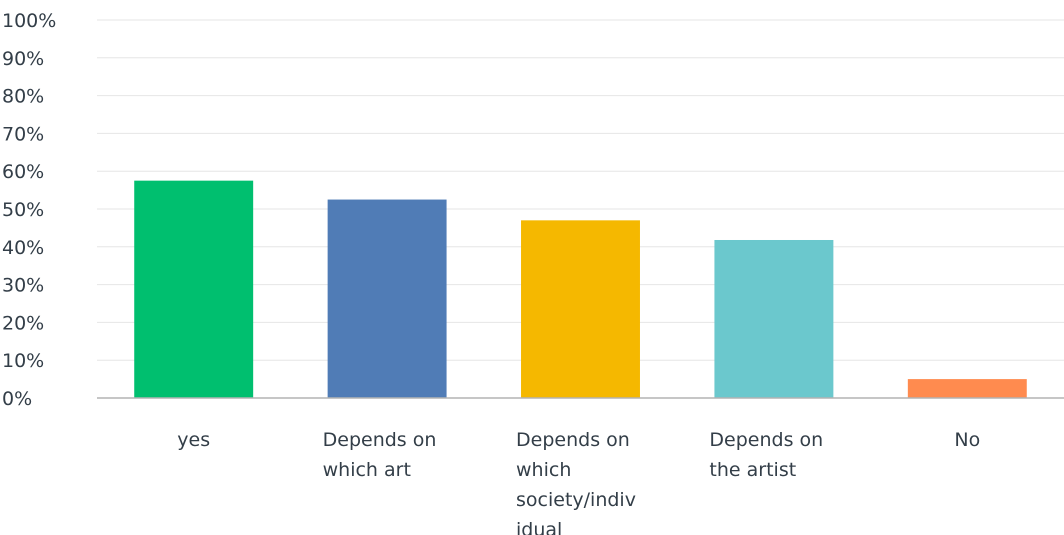  Describe the element at coordinates (23, 59) in the screenshot. I see `y-tick-label: 90%` at that location.